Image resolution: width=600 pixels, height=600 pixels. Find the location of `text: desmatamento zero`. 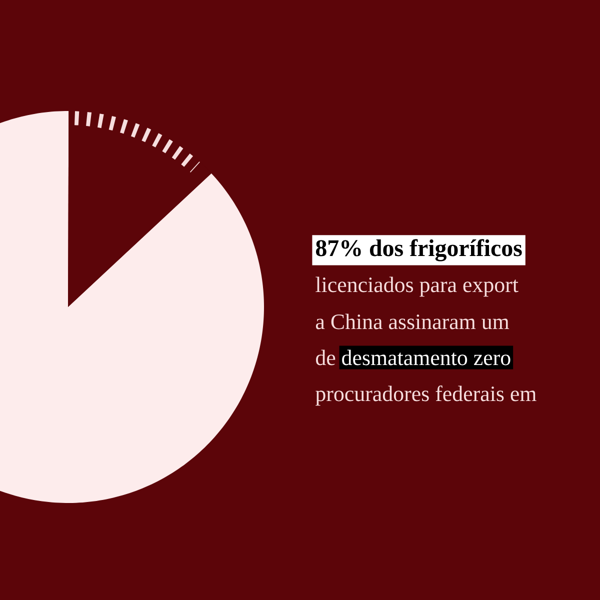

text: desmatamento zero is located at coordinates (426, 358).